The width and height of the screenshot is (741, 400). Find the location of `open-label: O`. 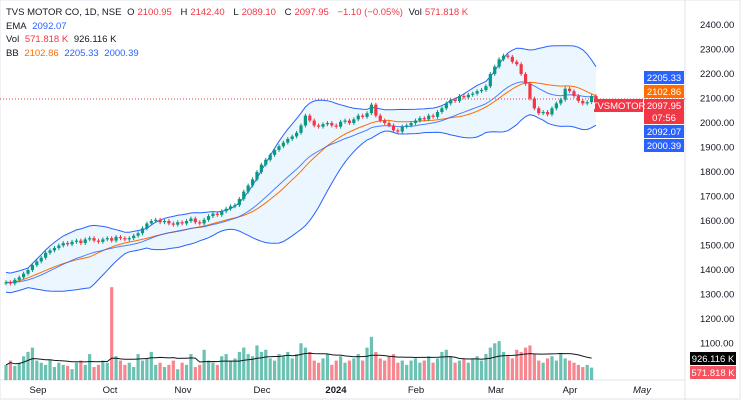

open-label: O is located at coordinates (131, 12).